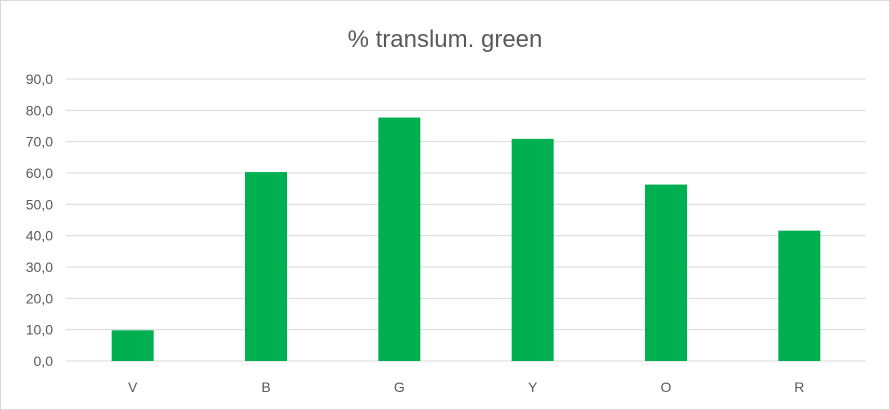 This screenshot has width=890, height=410. What do you see at coordinates (39, 267) in the screenshot?
I see `y-tick-label: 30,0` at bounding box center [39, 267].